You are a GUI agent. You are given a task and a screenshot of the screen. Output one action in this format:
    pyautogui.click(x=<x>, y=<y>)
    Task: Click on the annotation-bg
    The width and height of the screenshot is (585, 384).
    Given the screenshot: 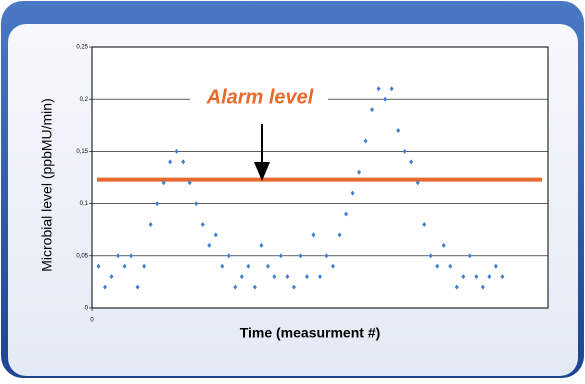 What is the action you would take?
    pyautogui.click(x=259, y=98)
    